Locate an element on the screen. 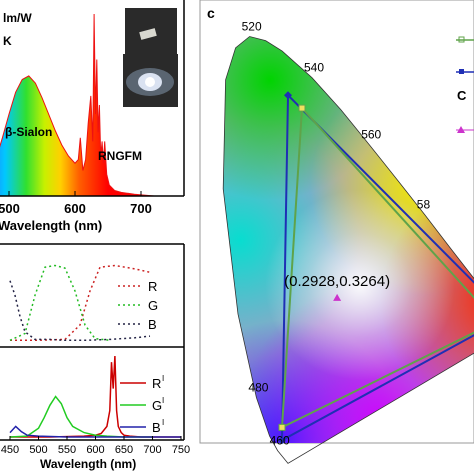 This screenshot has height=474, width=474. wavelength-label: 520 is located at coordinates (252, 26).